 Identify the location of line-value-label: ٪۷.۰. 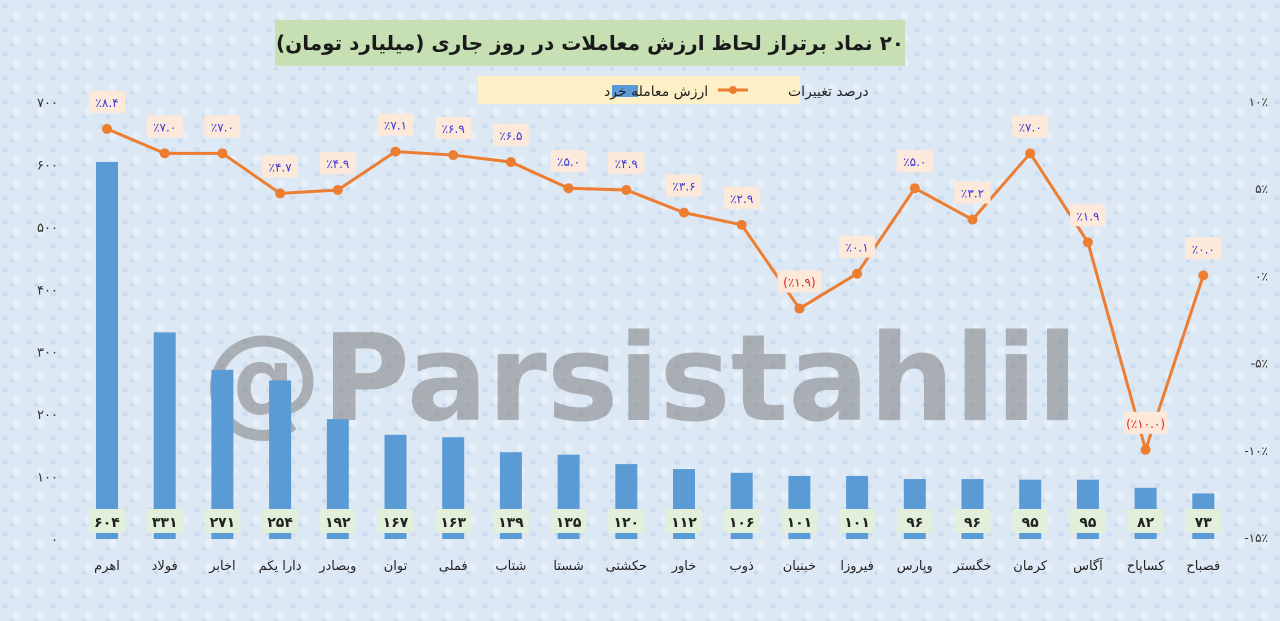
(164, 127).